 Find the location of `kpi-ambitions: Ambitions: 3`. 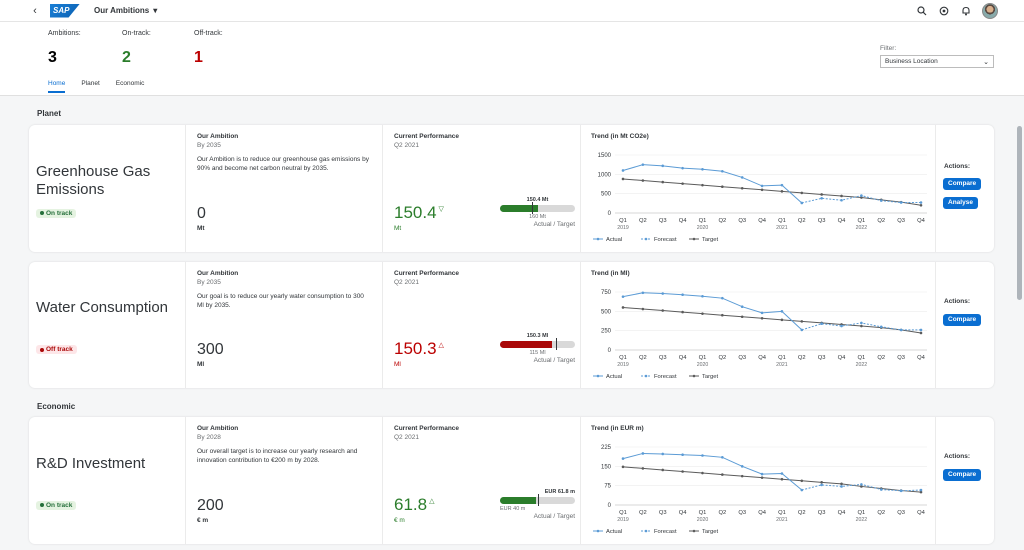

kpi-ambitions: Ambitions: 3 is located at coordinates (64, 48).